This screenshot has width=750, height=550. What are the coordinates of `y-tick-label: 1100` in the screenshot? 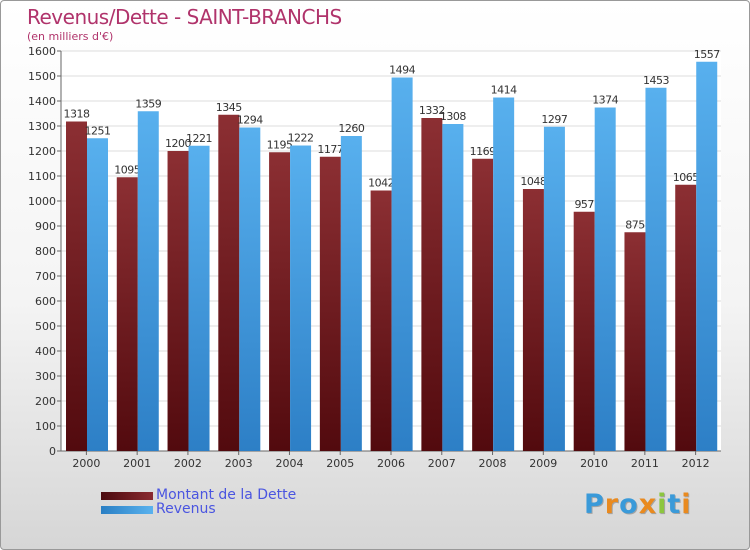 It's located at (42, 176).